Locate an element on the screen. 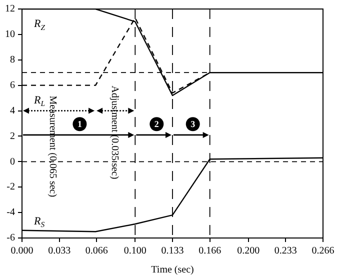 This screenshot has height=280, width=339. x-tick-label: 0.066 is located at coordinates (96, 251).